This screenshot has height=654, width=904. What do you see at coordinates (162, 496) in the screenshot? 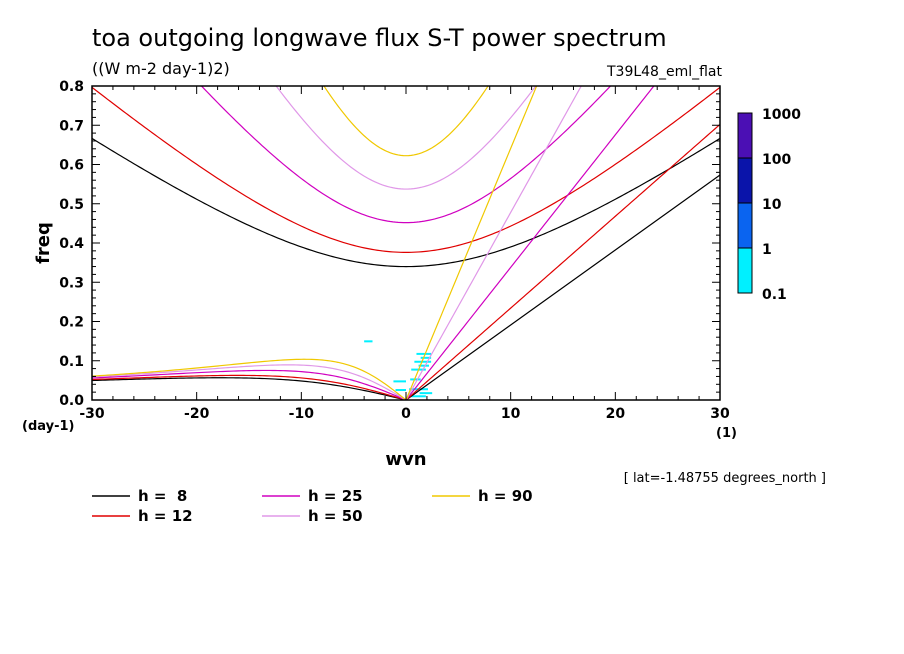
I see `legend-label: h = 8` at bounding box center [162, 496].